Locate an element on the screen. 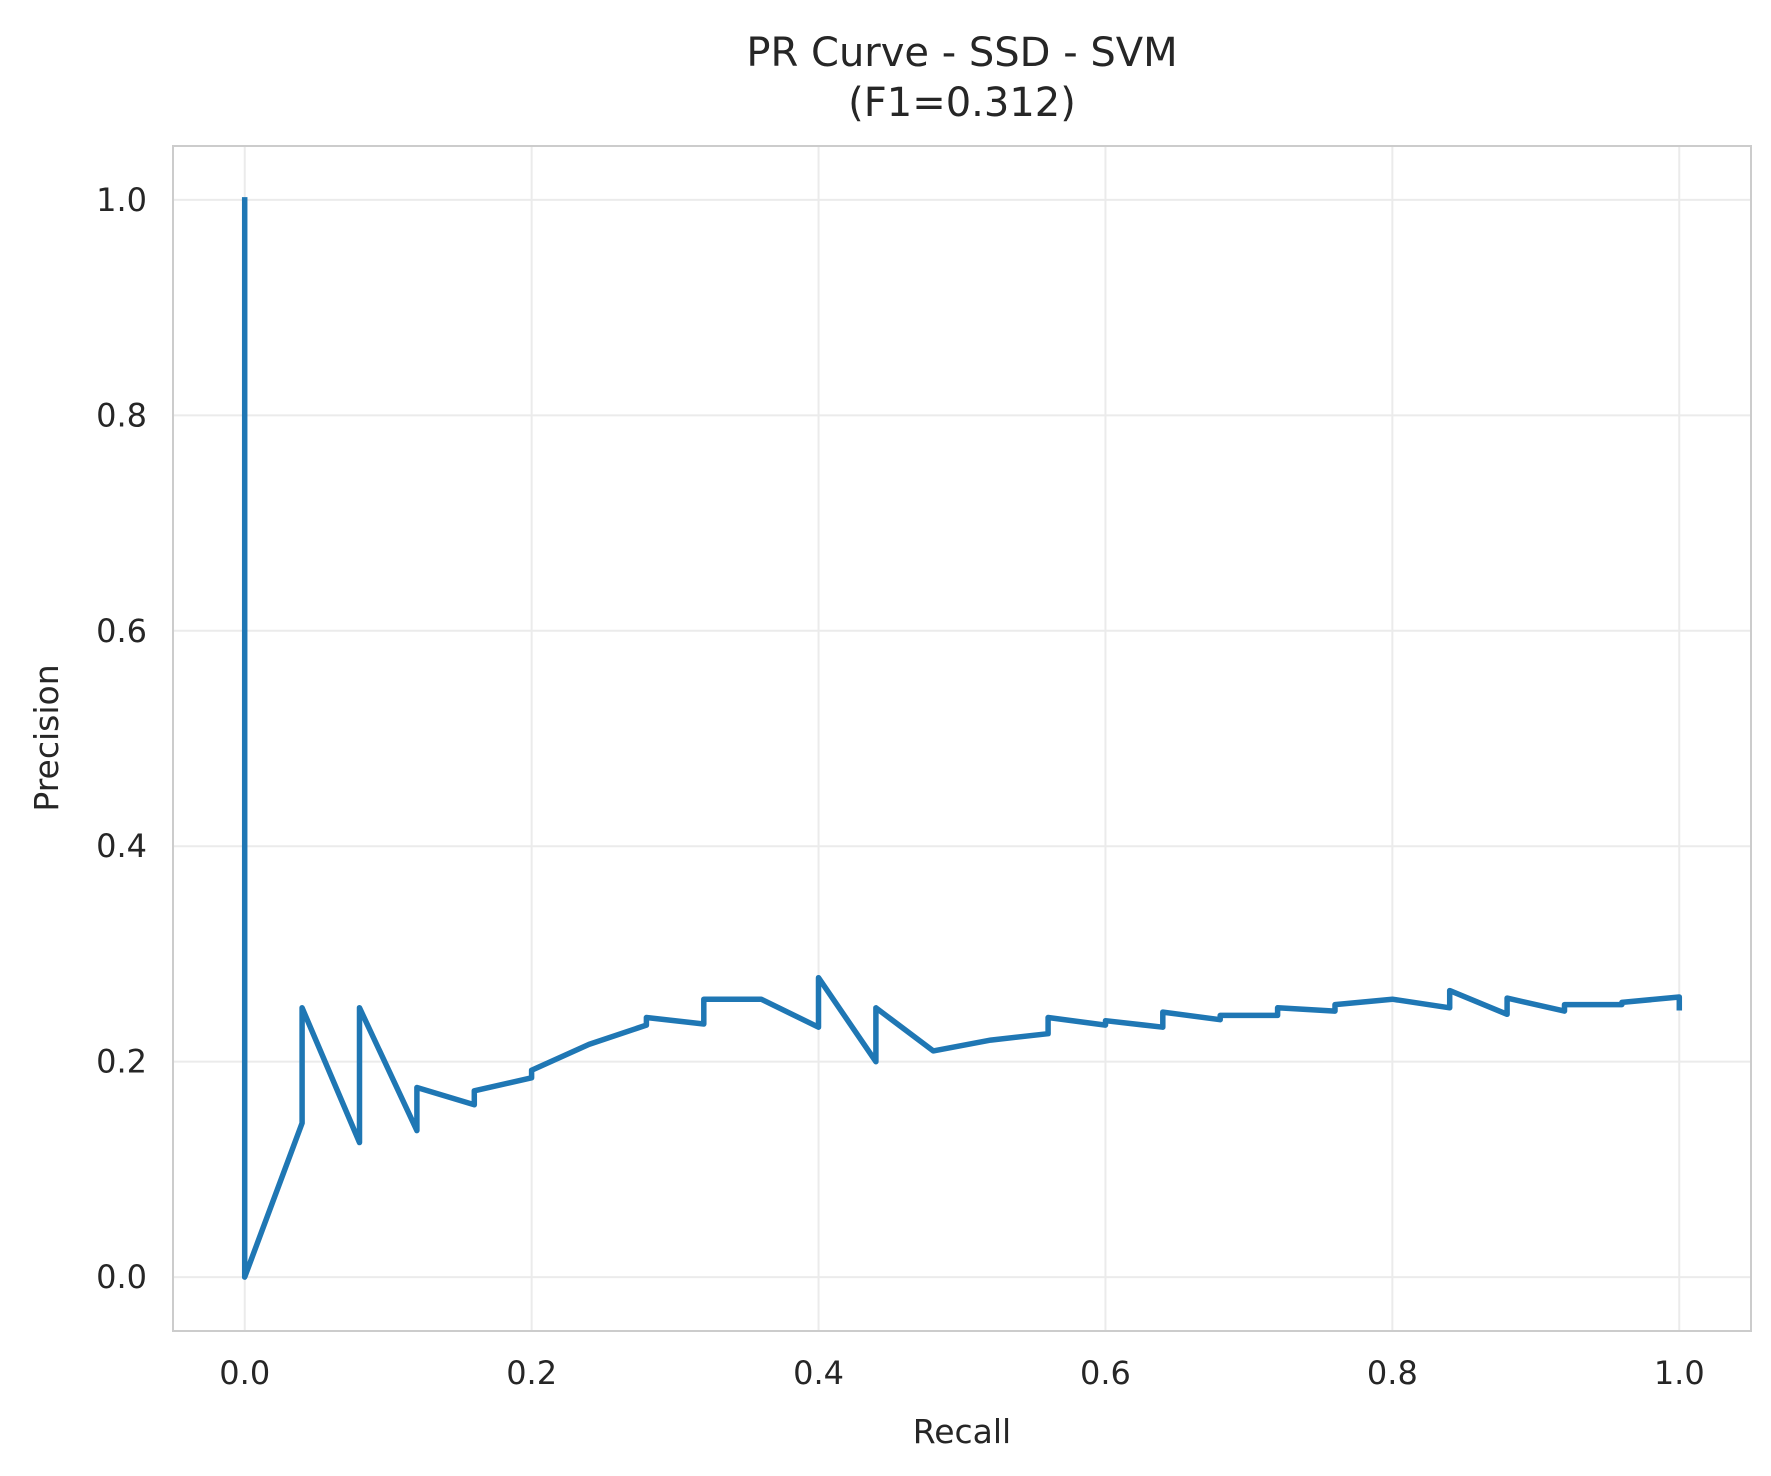 The height and width of the screenshot is (1476, 1771). y-tick-label: 0.8 is located at coordinates (121, 415).